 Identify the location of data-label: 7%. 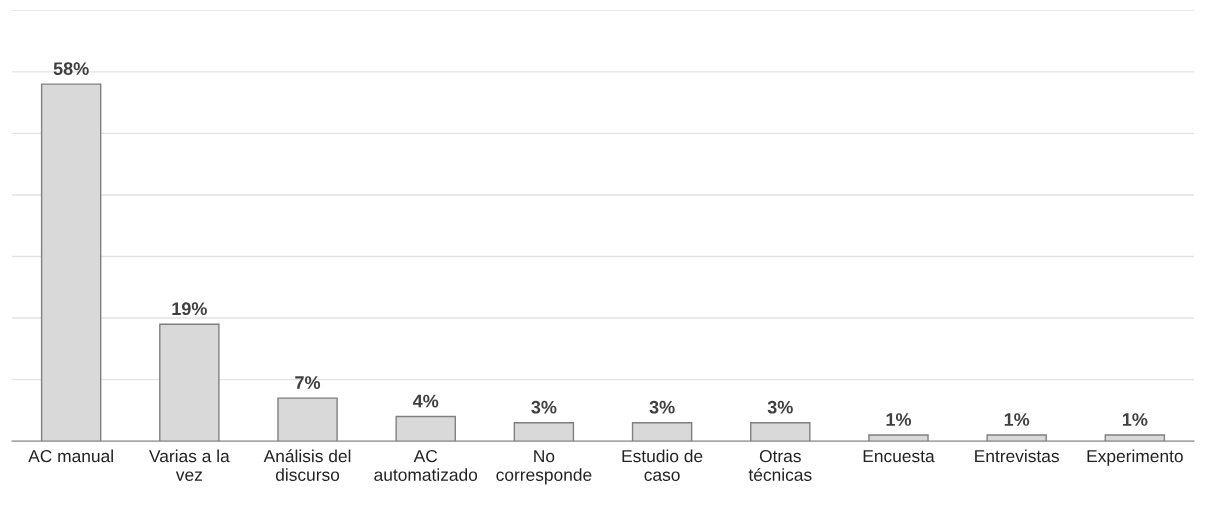
(308, 382).